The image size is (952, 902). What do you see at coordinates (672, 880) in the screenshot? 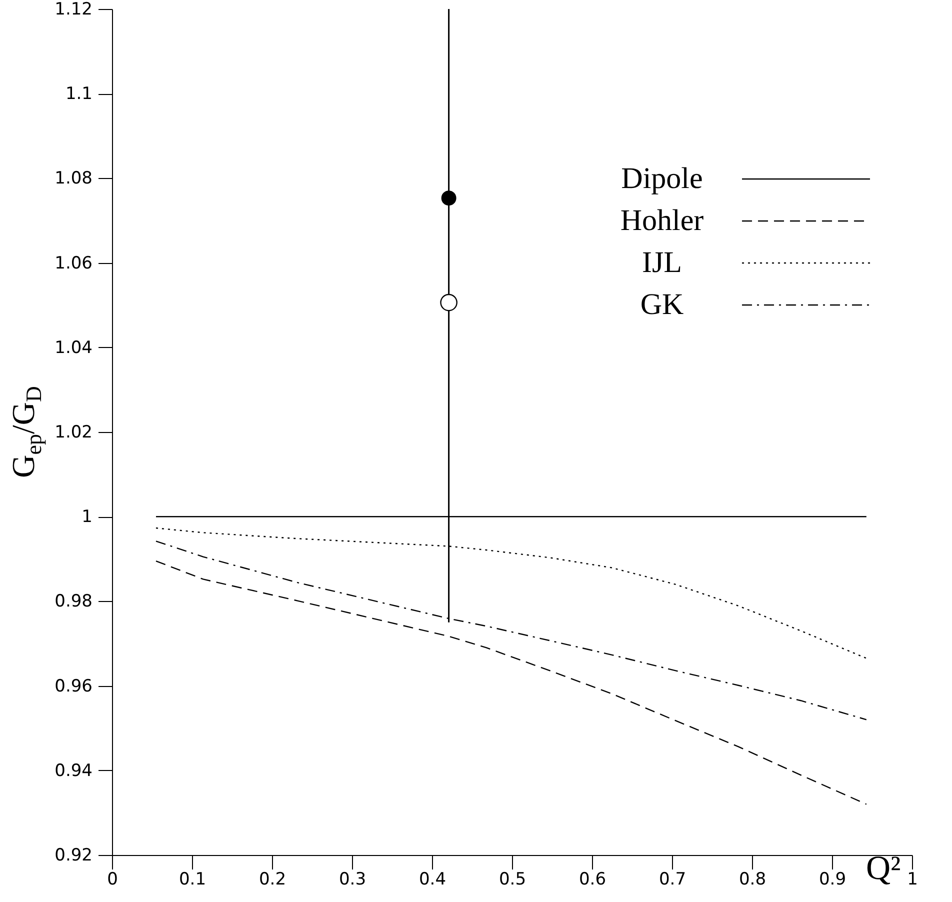
I see `x-tick-label: 0.7` at bounding box center [672, 880].